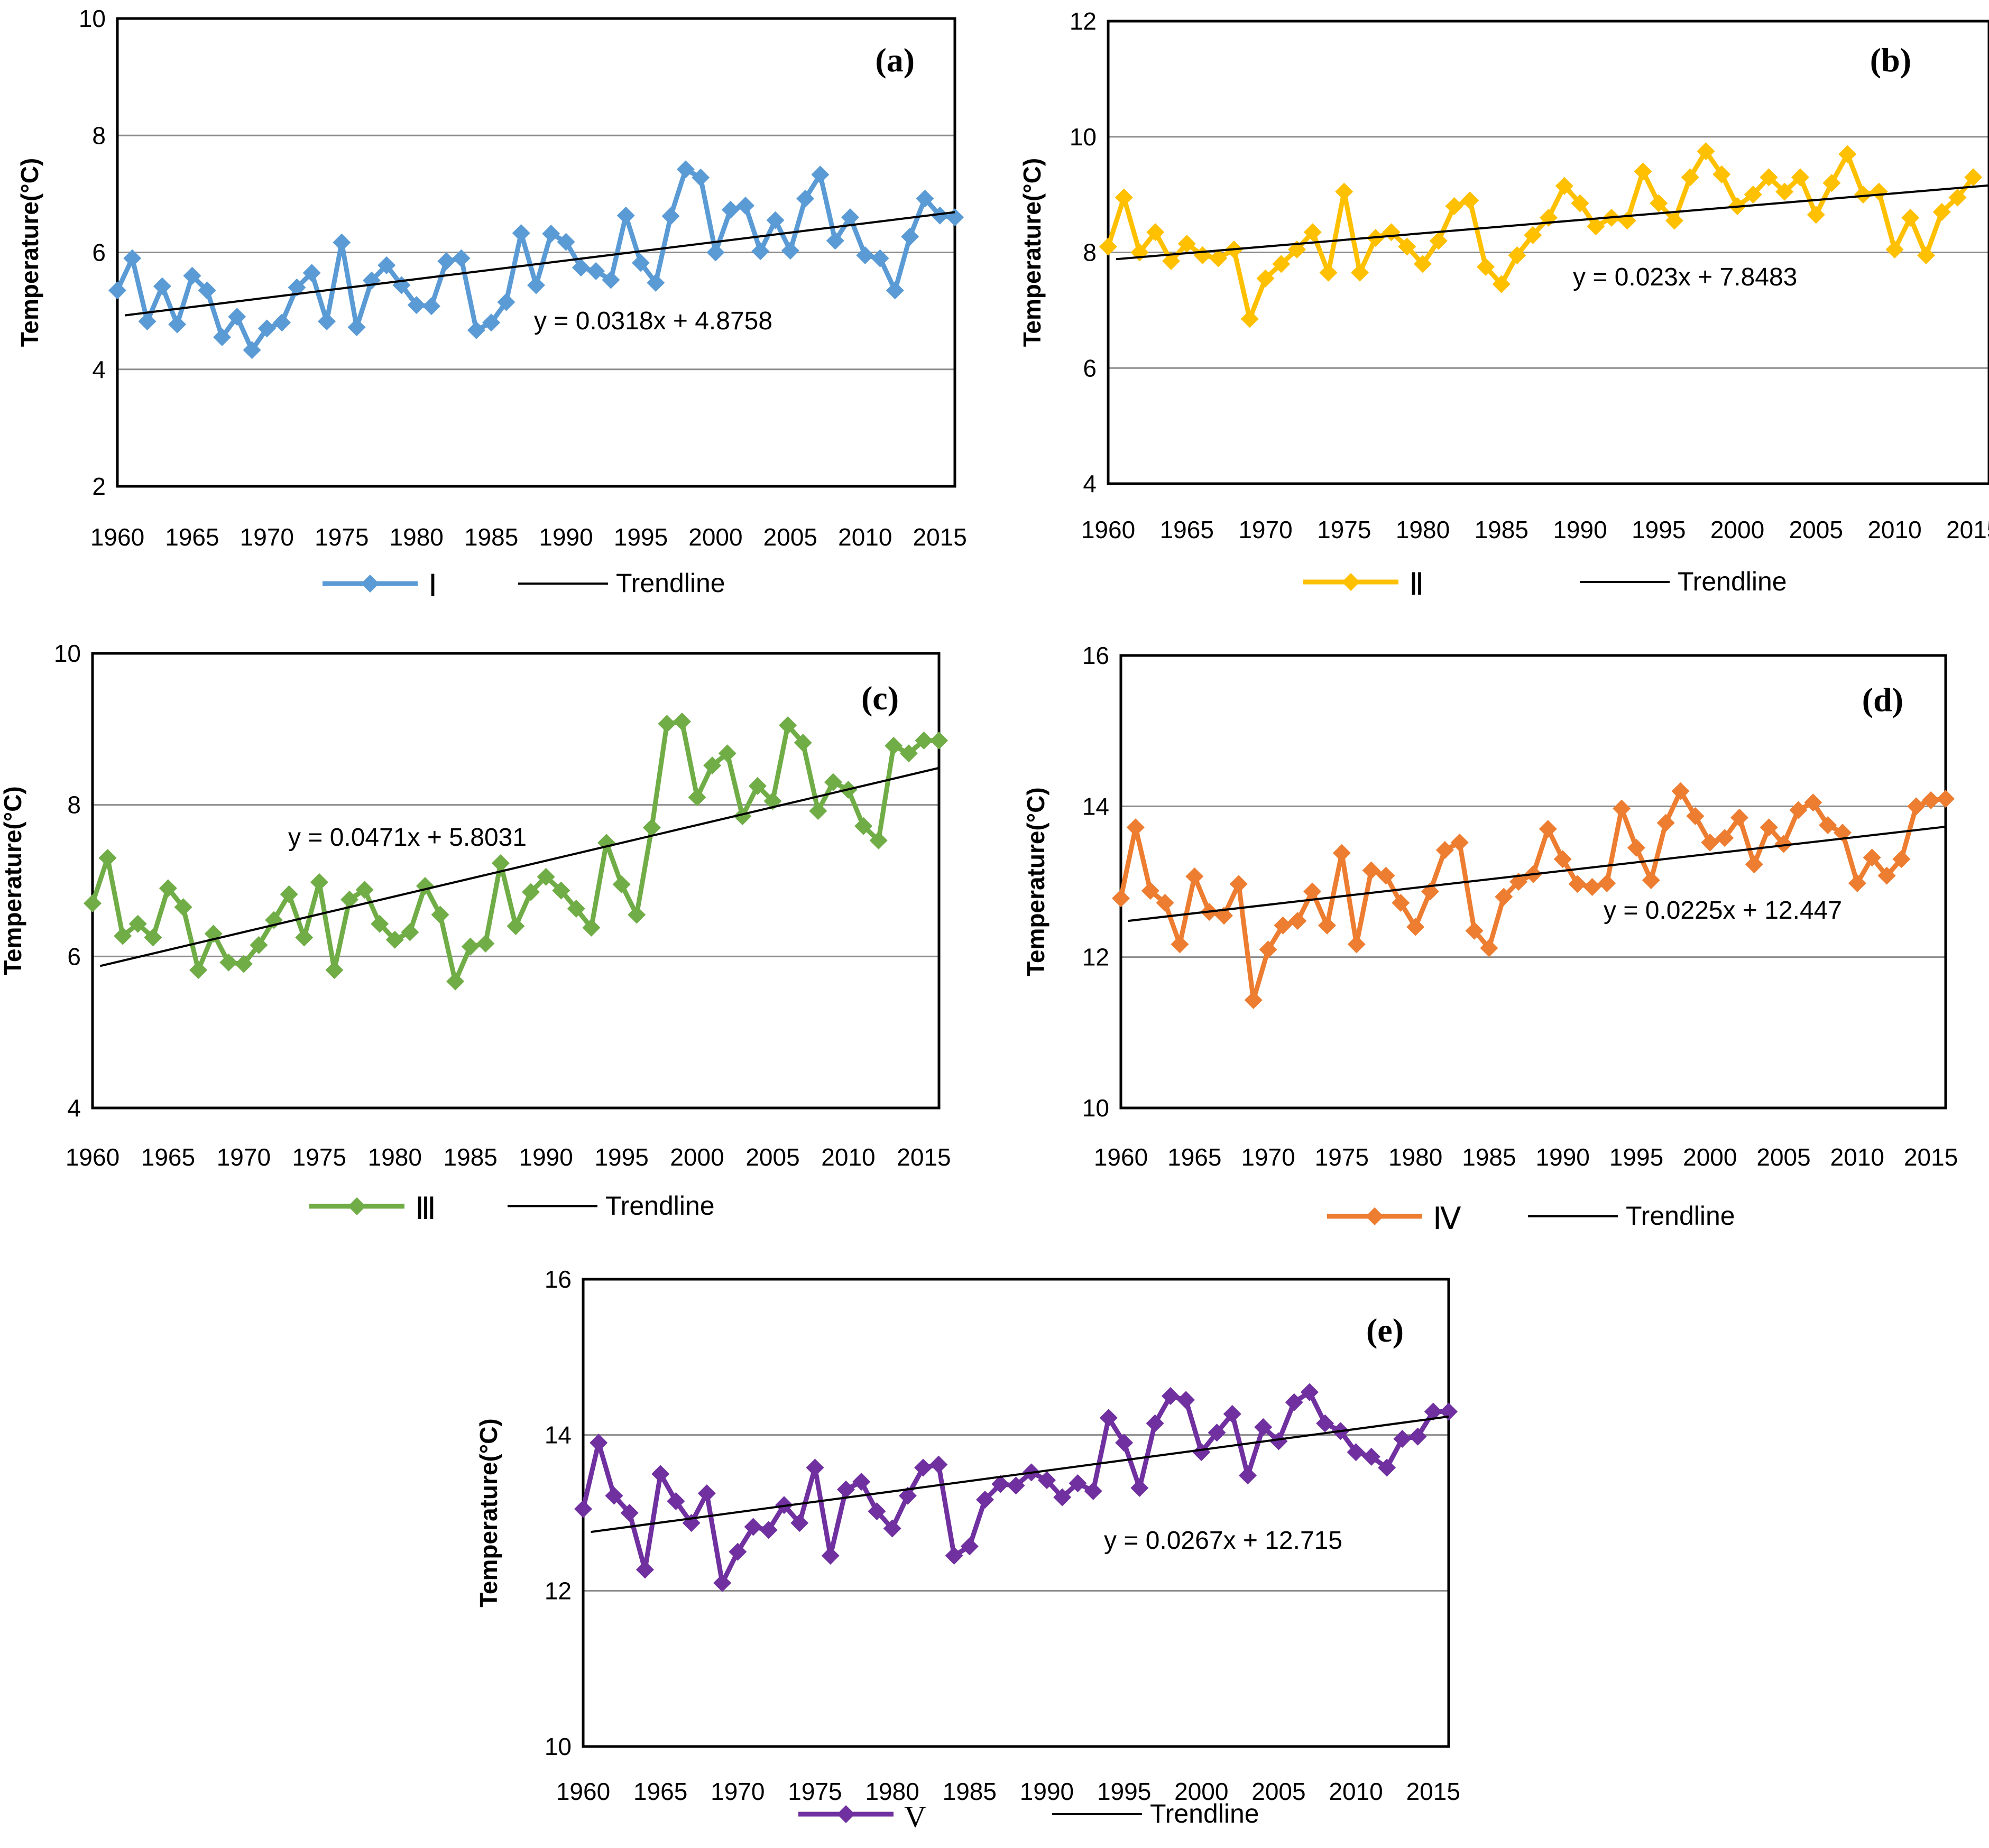  What do you see at coordinates (1883, 699) in the screenshot?
I see `panel-label: (d)` at bounding box center [1883, 699].